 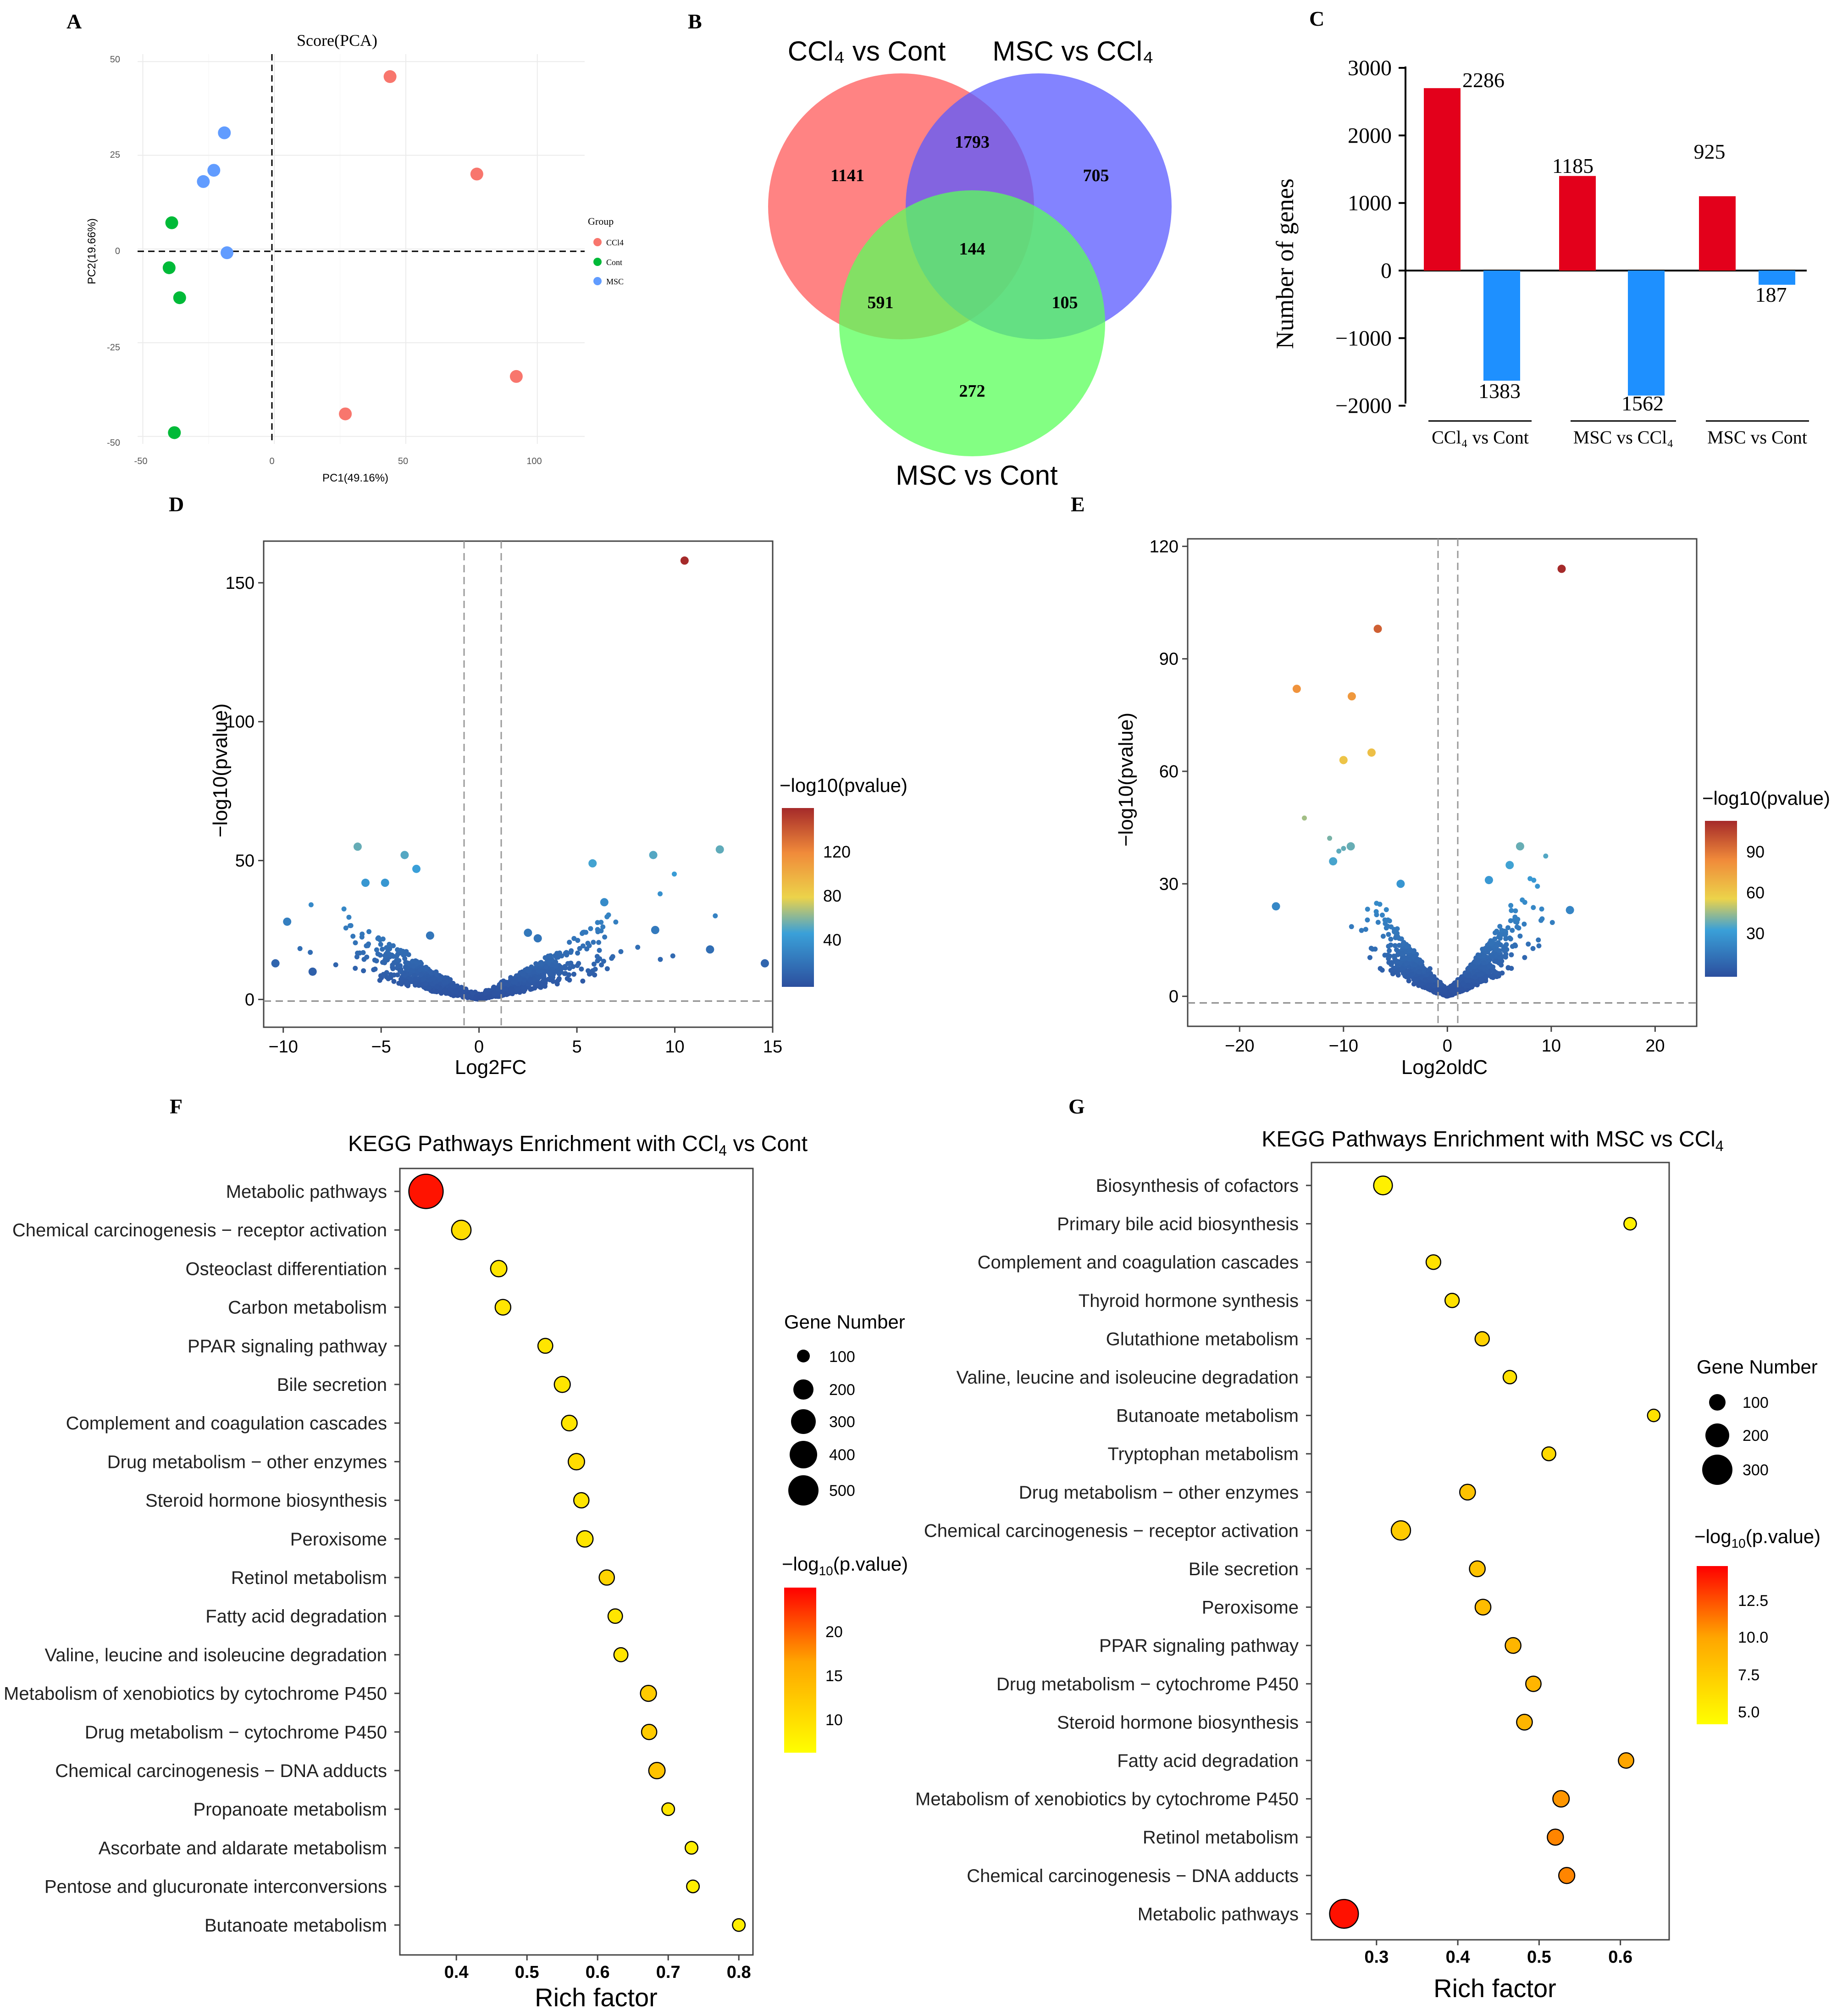 What do you see at coordinates (668, 1972) in the screenshot?
I see `kegg-xtick-label: 0.7` at bounding box center [668, 1972].